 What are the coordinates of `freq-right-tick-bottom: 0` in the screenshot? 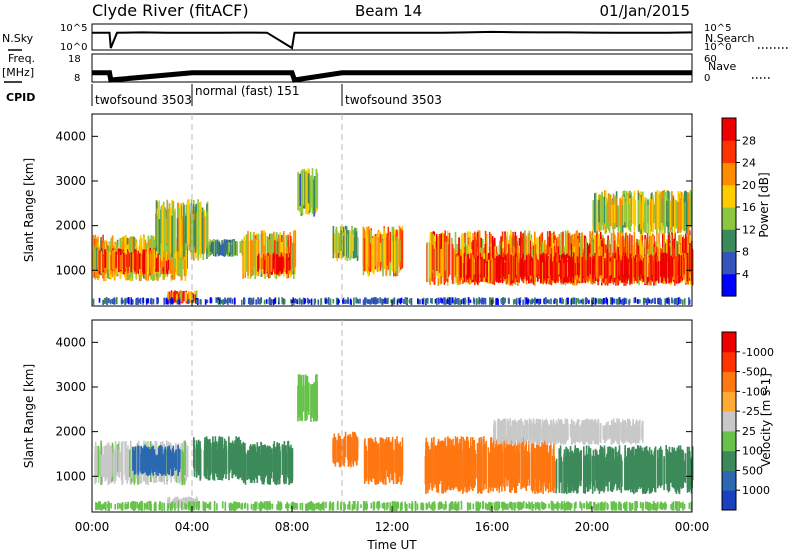 It's located at (707, 78).